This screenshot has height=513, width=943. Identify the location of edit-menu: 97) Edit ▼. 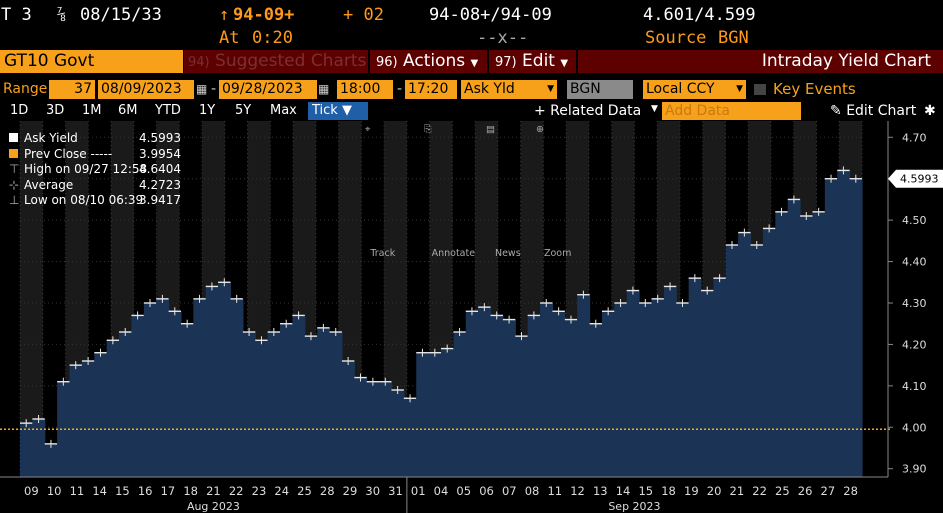
(532, 61).